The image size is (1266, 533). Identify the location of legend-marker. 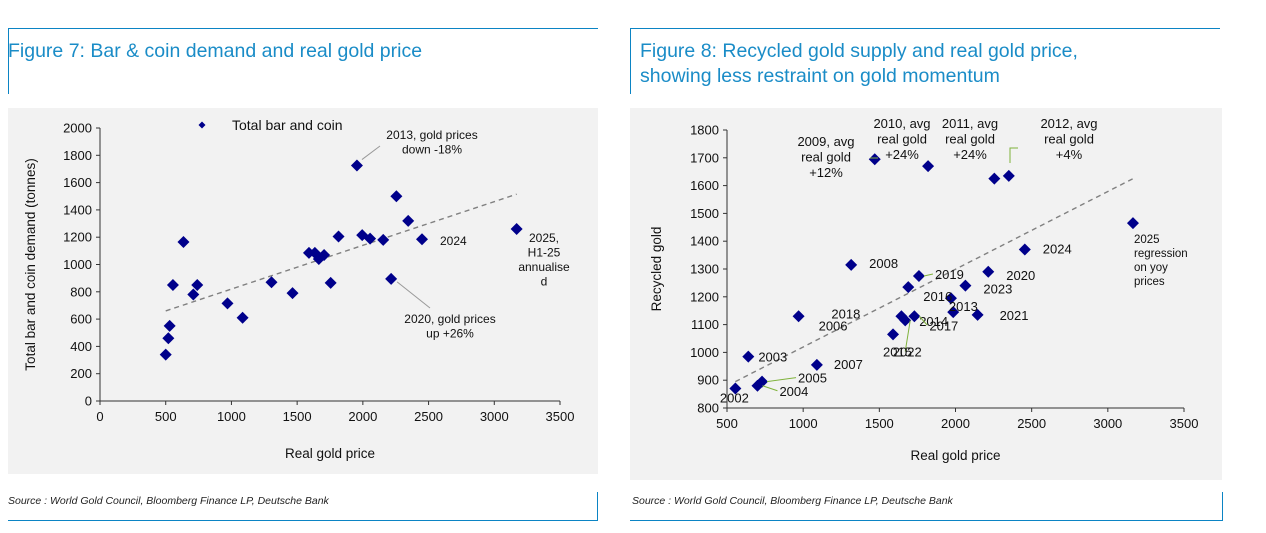
(202, 125).